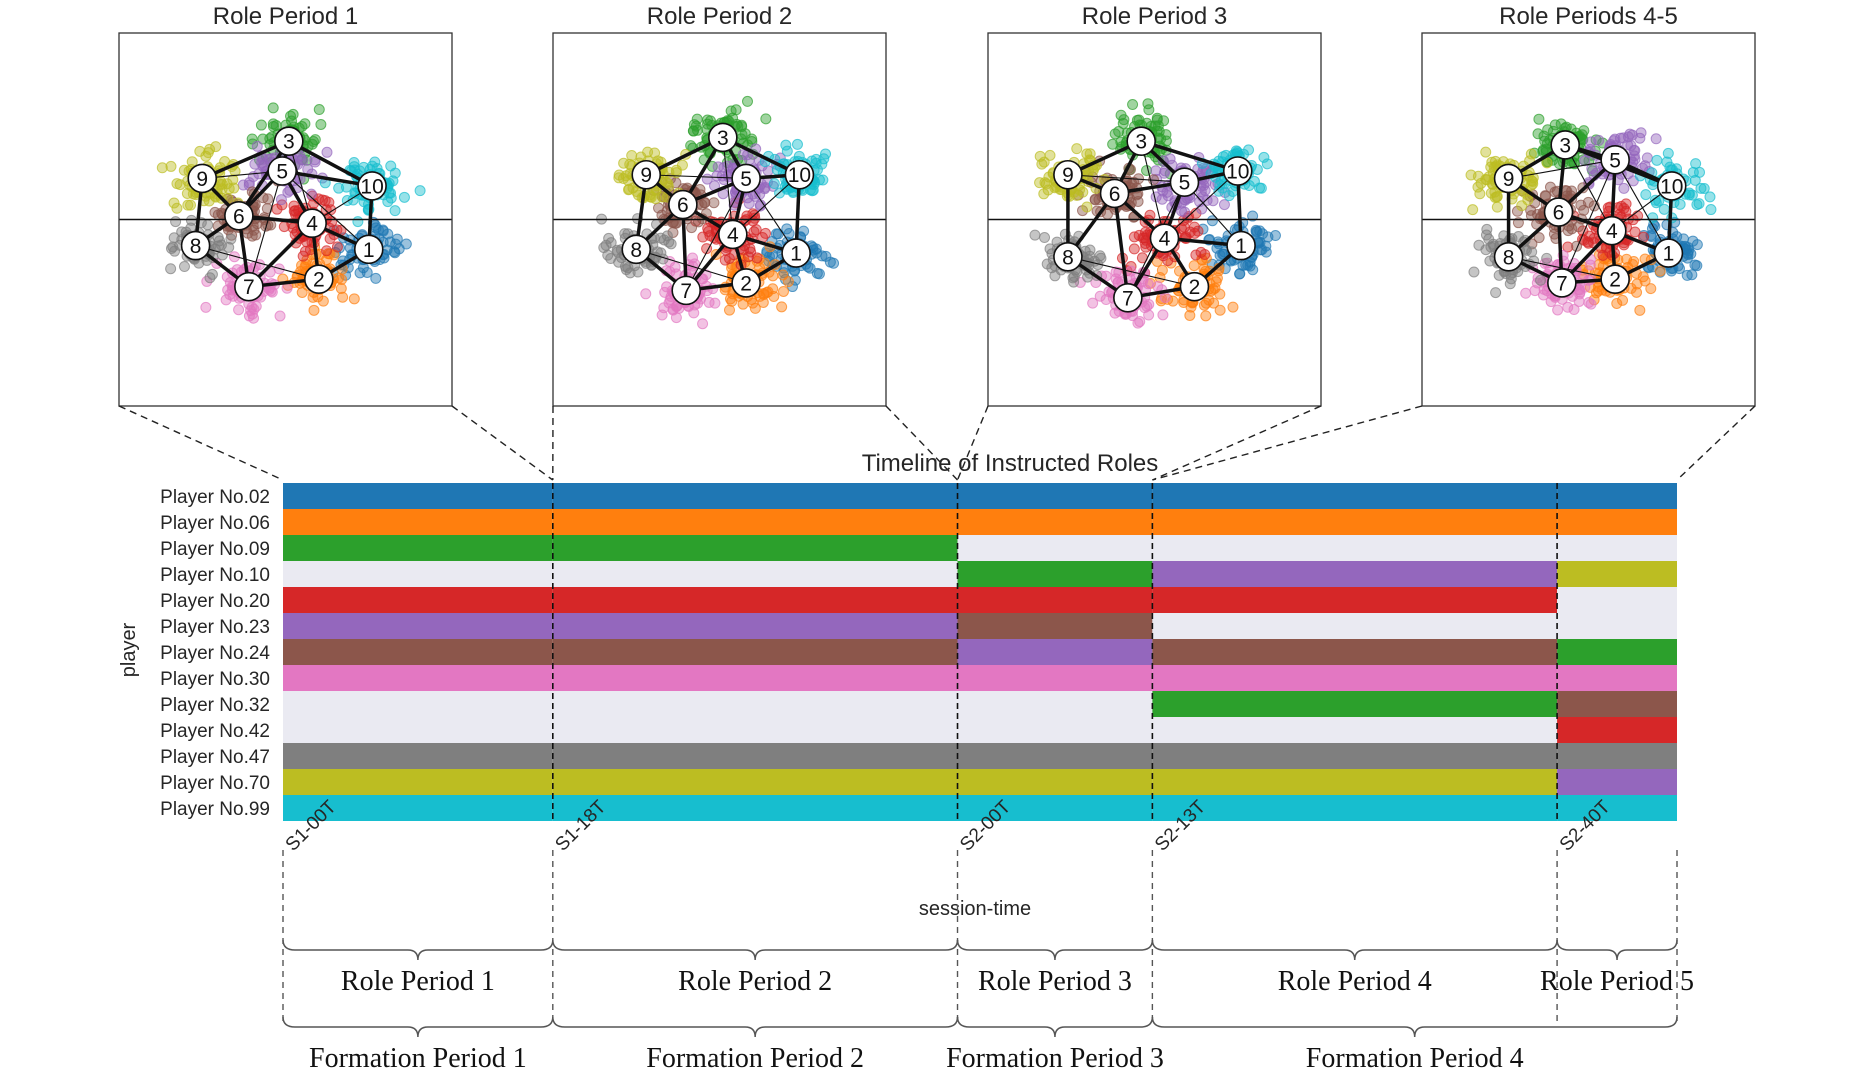 Image resolution: width=1858 pixels, height=1069 pixels. What do you see at coordinates (755, 950) in the screenshot?
I see `period-brace` at bounding box center [755, 950].